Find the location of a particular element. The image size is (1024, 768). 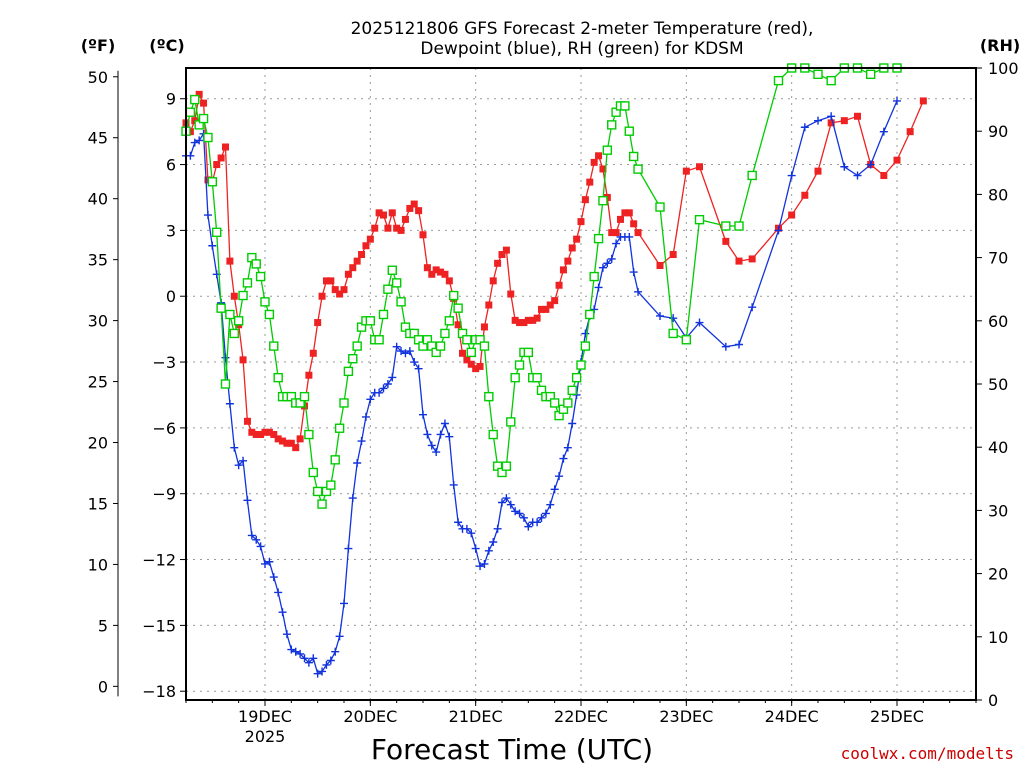

y-tick-f-label: 15 is located at coordinates (98, 503).